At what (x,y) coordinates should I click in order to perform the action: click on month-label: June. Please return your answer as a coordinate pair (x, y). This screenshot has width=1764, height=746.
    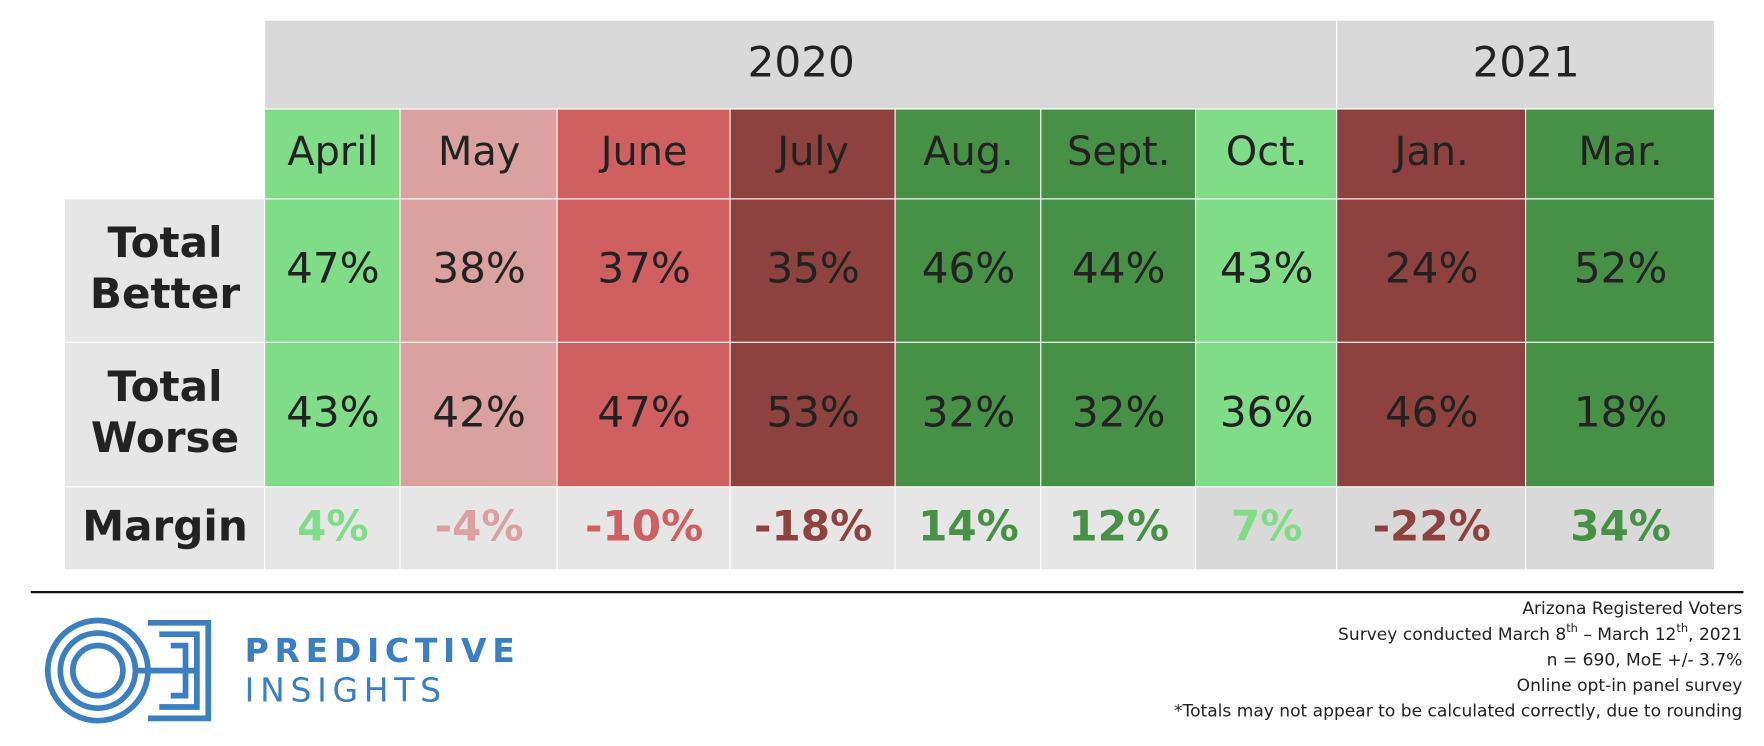
    Looking at the image, I should click on (643, 152).